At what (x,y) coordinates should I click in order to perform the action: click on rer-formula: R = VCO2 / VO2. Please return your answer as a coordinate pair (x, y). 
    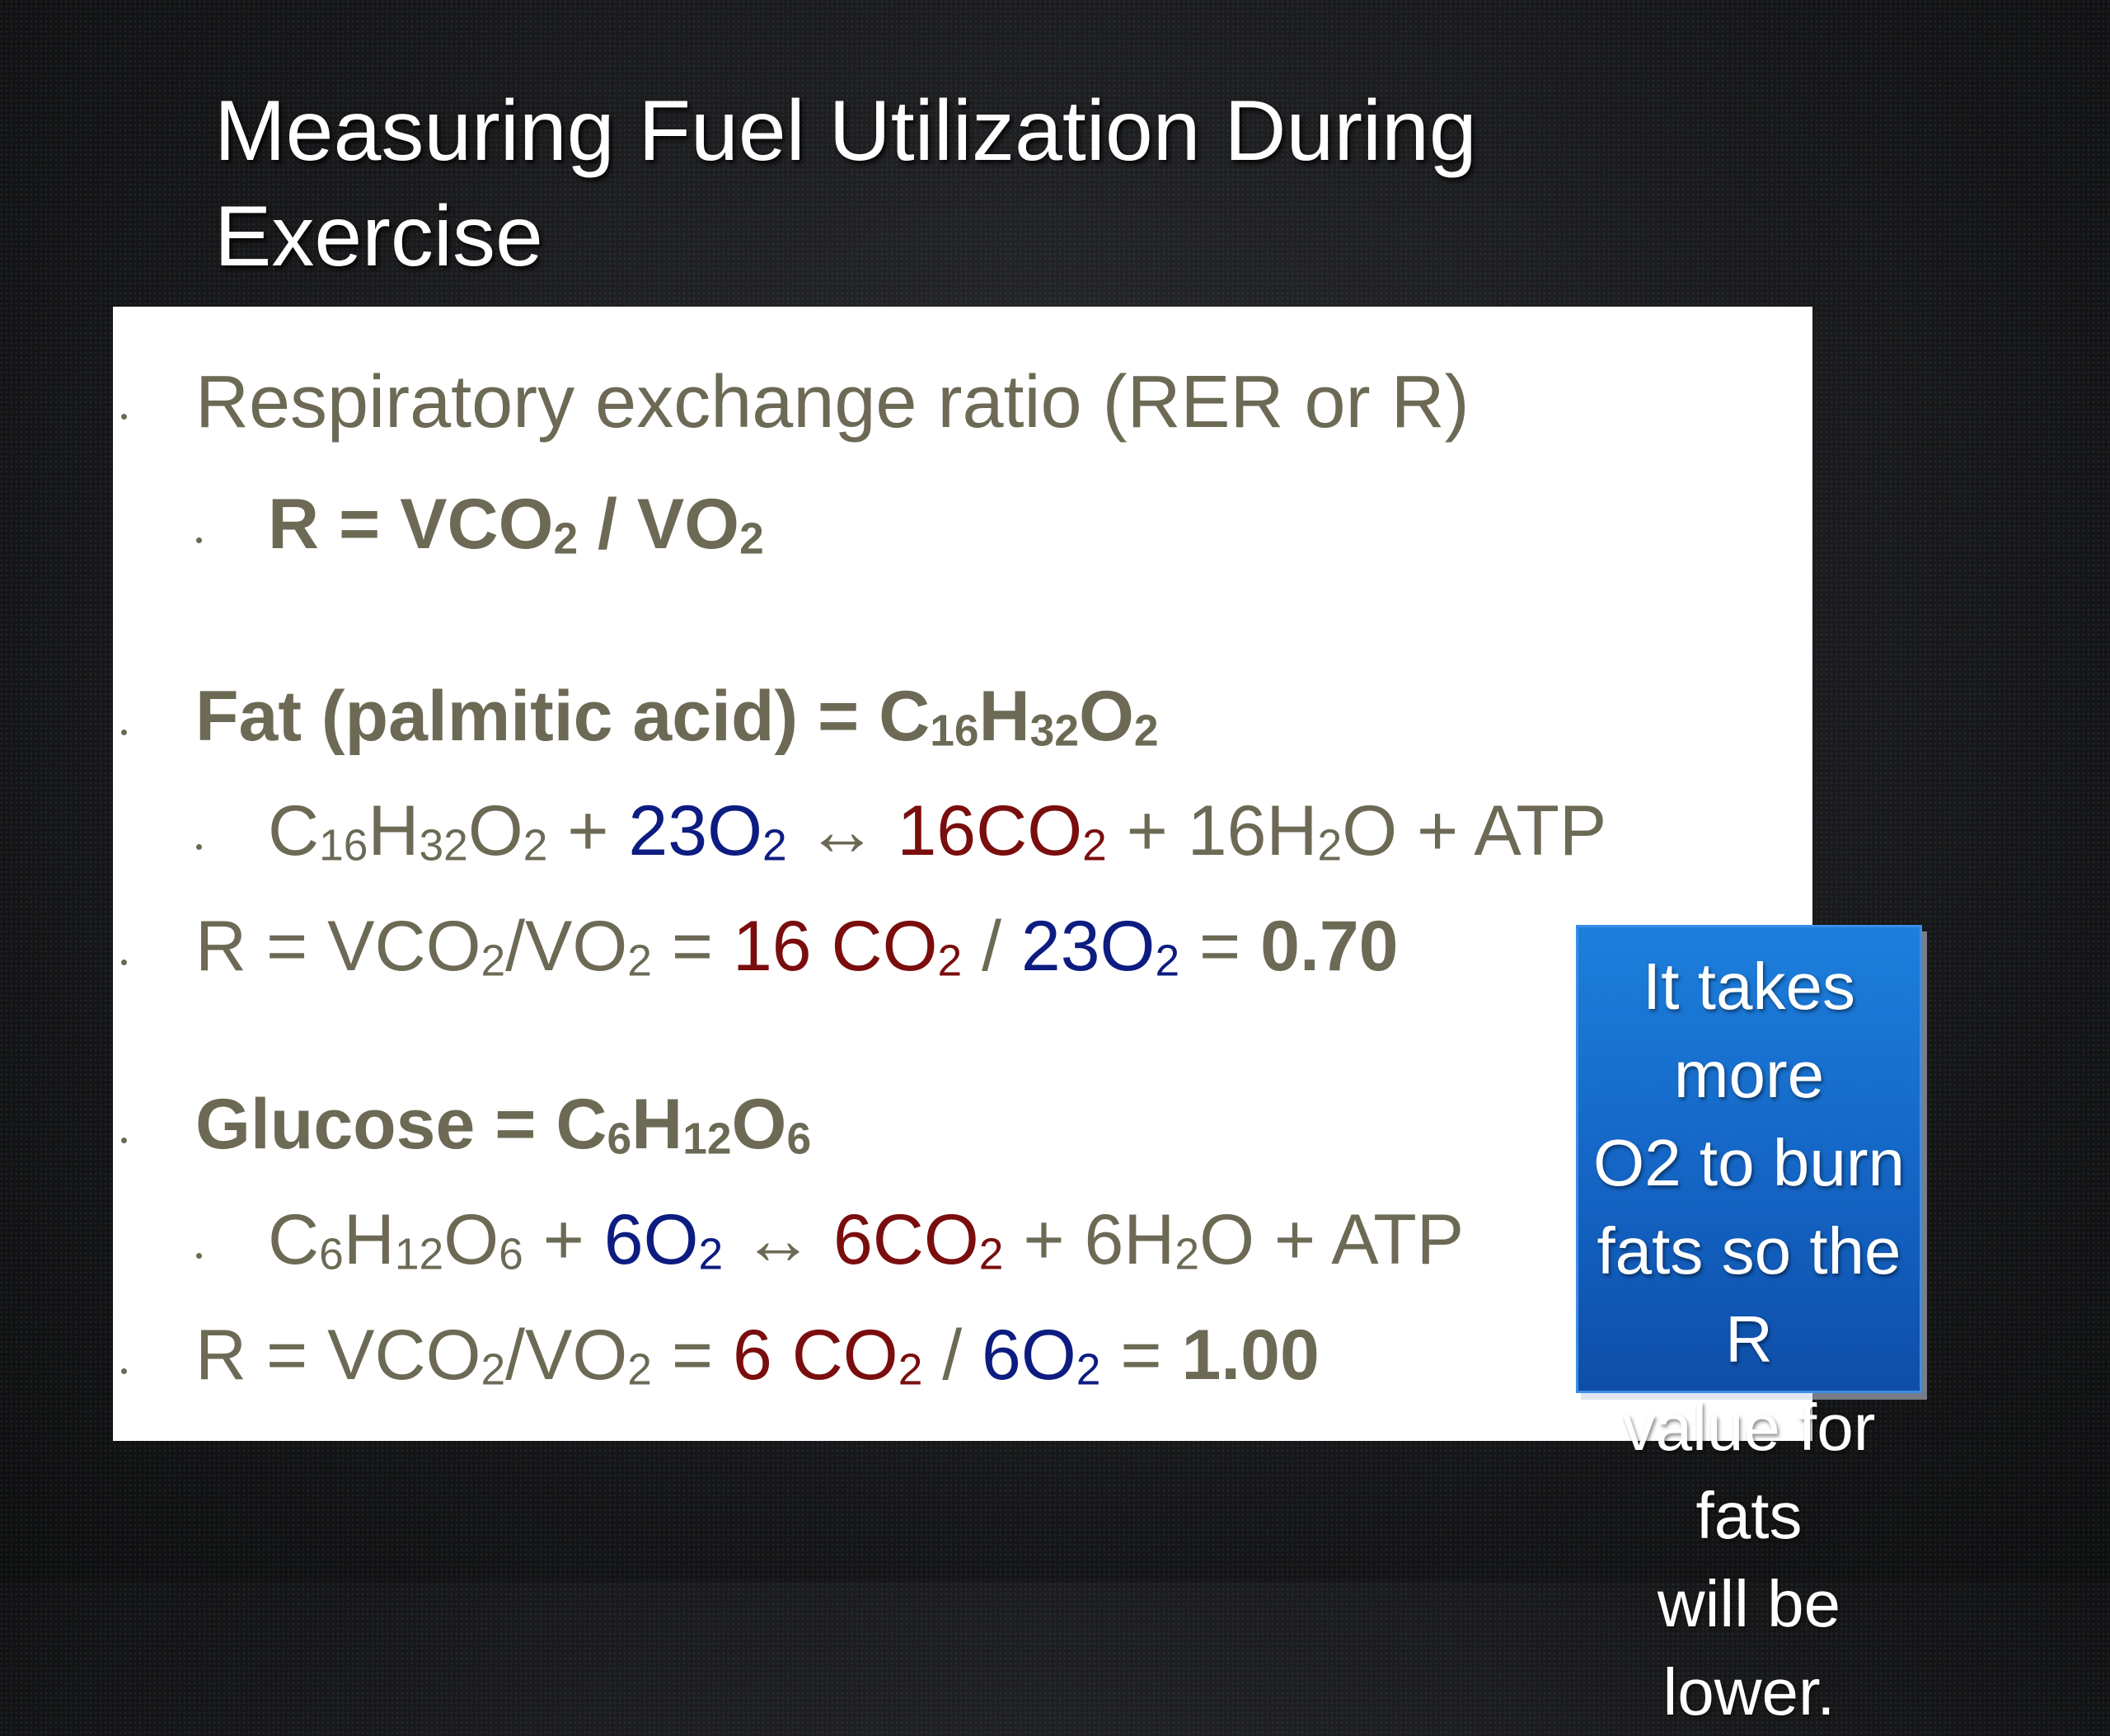
    Looking at the image, I should click on (516, 524).